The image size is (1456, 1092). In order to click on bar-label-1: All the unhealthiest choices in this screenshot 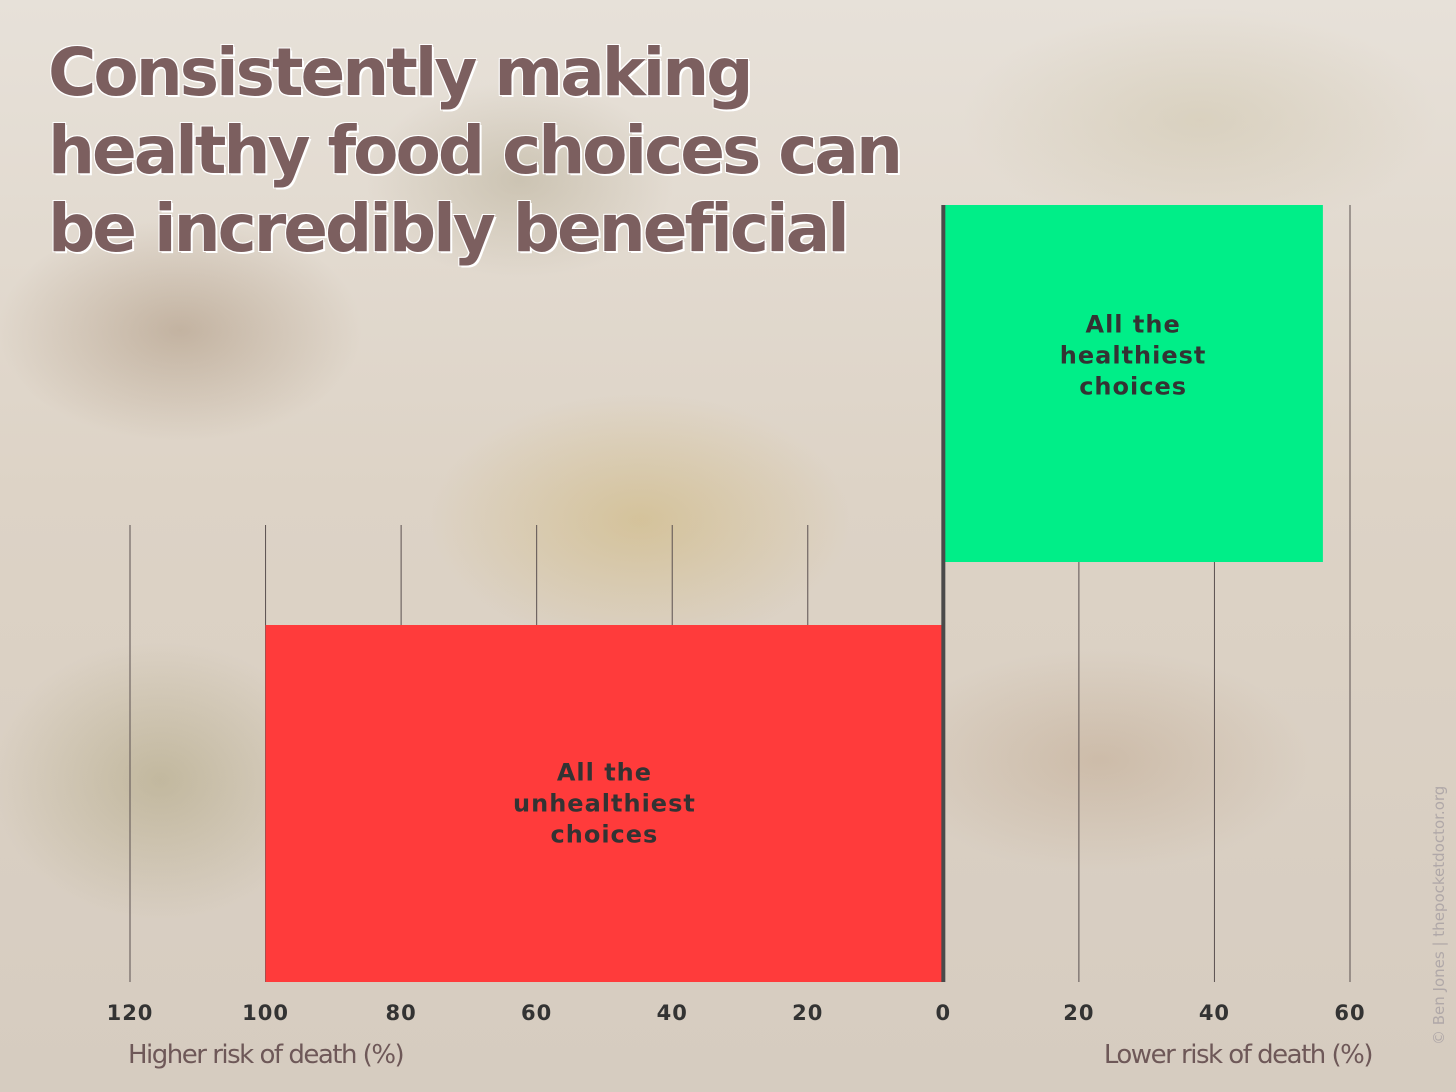, I will do `click(604, 804)`.